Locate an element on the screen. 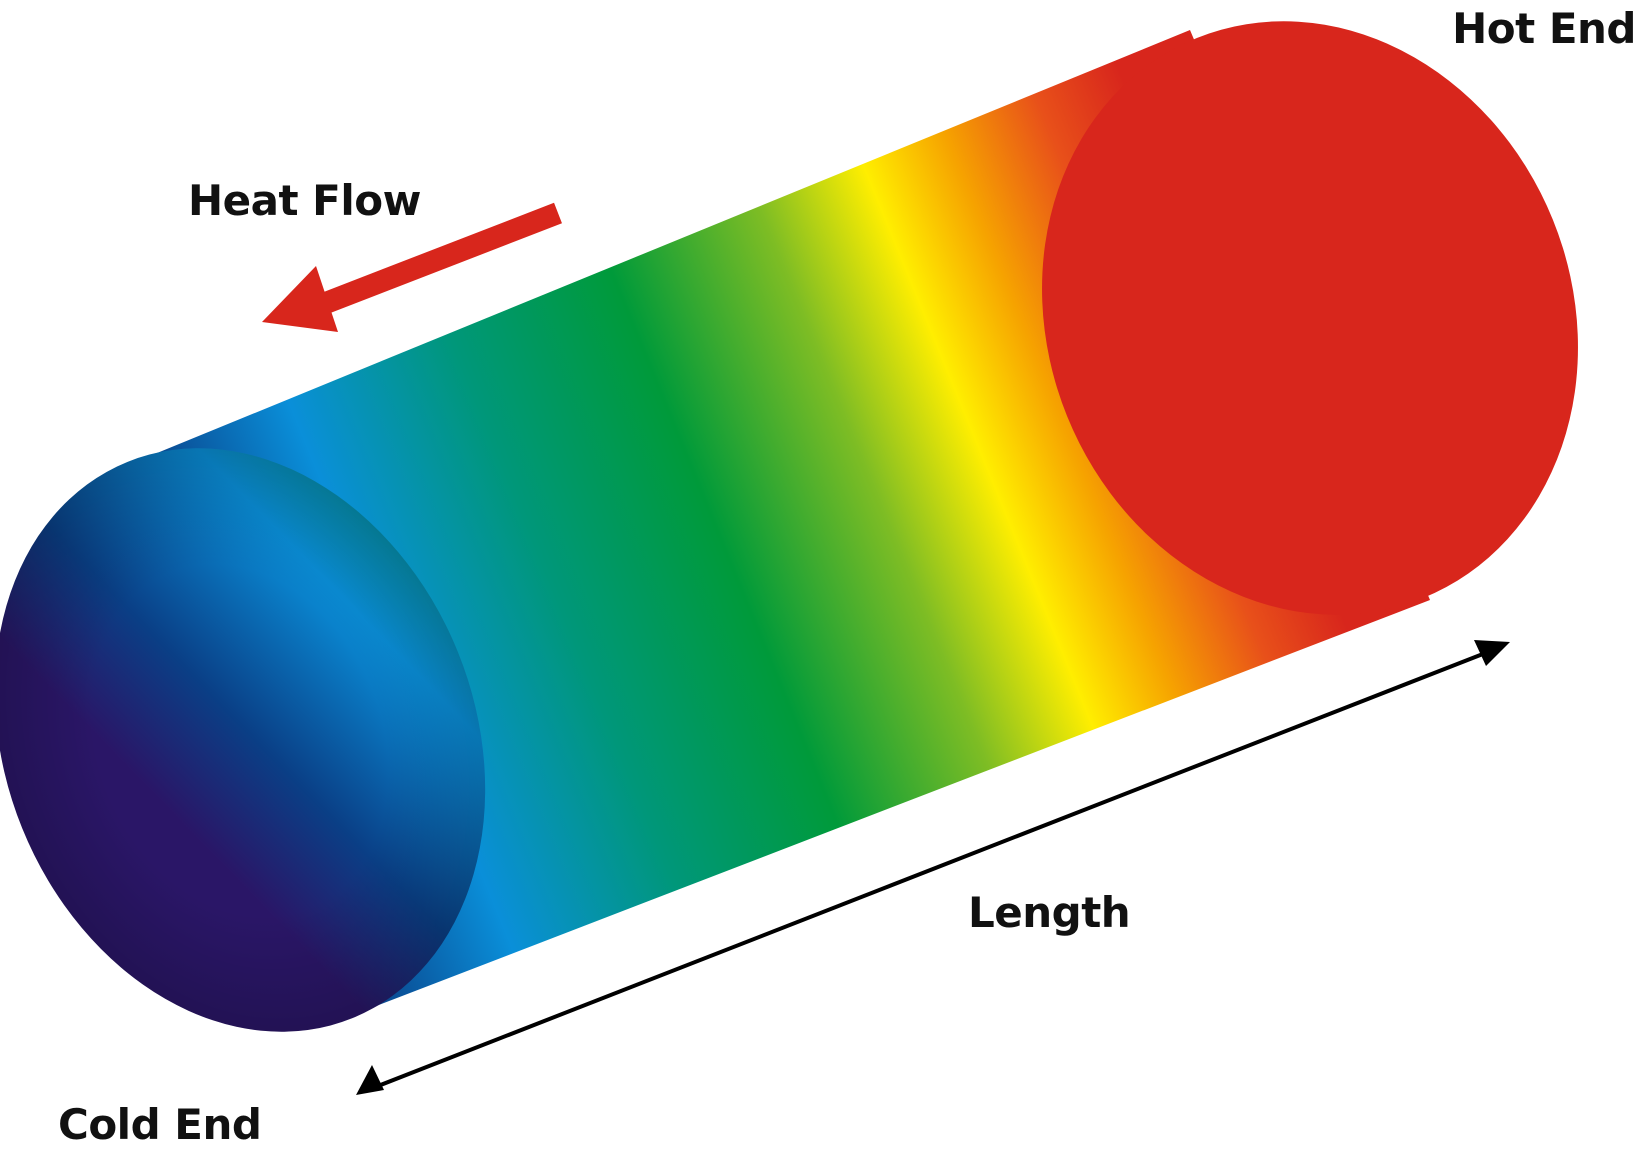 This screenshot has height=1150, width=1644. heat-flow-label: Heat Flow is located at coordinates (304, 200).